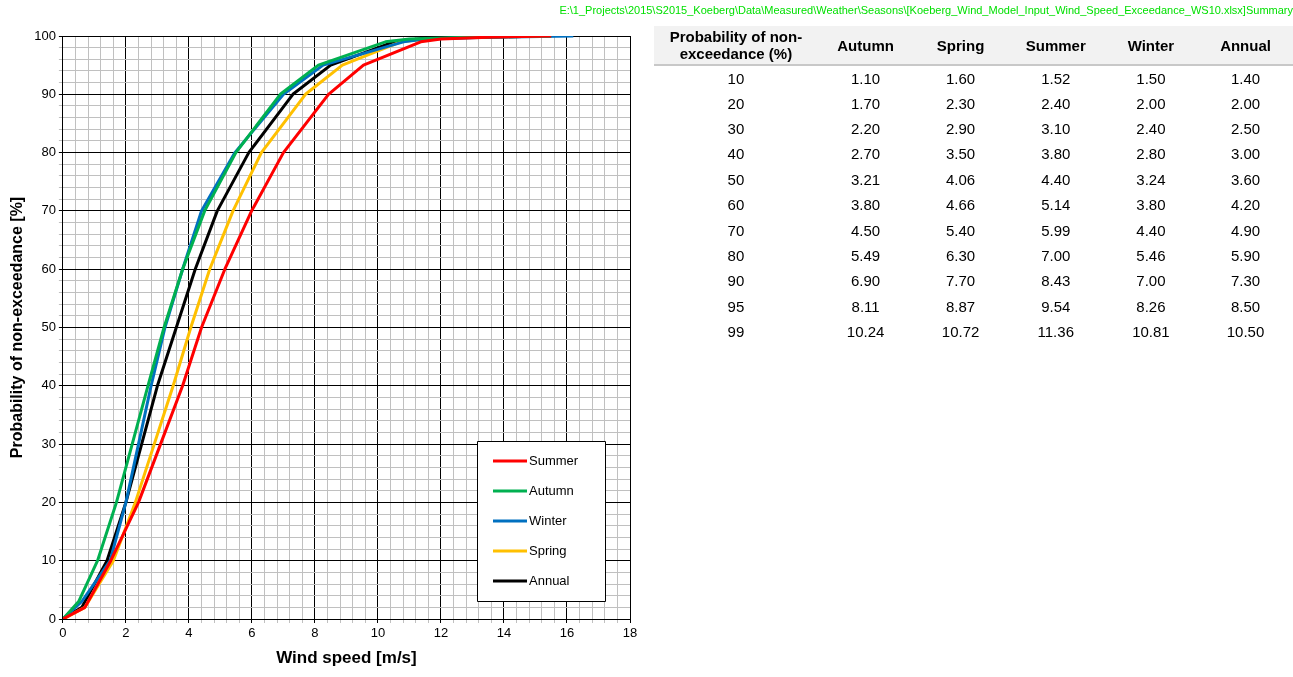 The width and height of the screenshot is (1293, 677). Describe the element at coordinates (126, 633) in the screenshot. I see `x-tick-label: 2` at that location.